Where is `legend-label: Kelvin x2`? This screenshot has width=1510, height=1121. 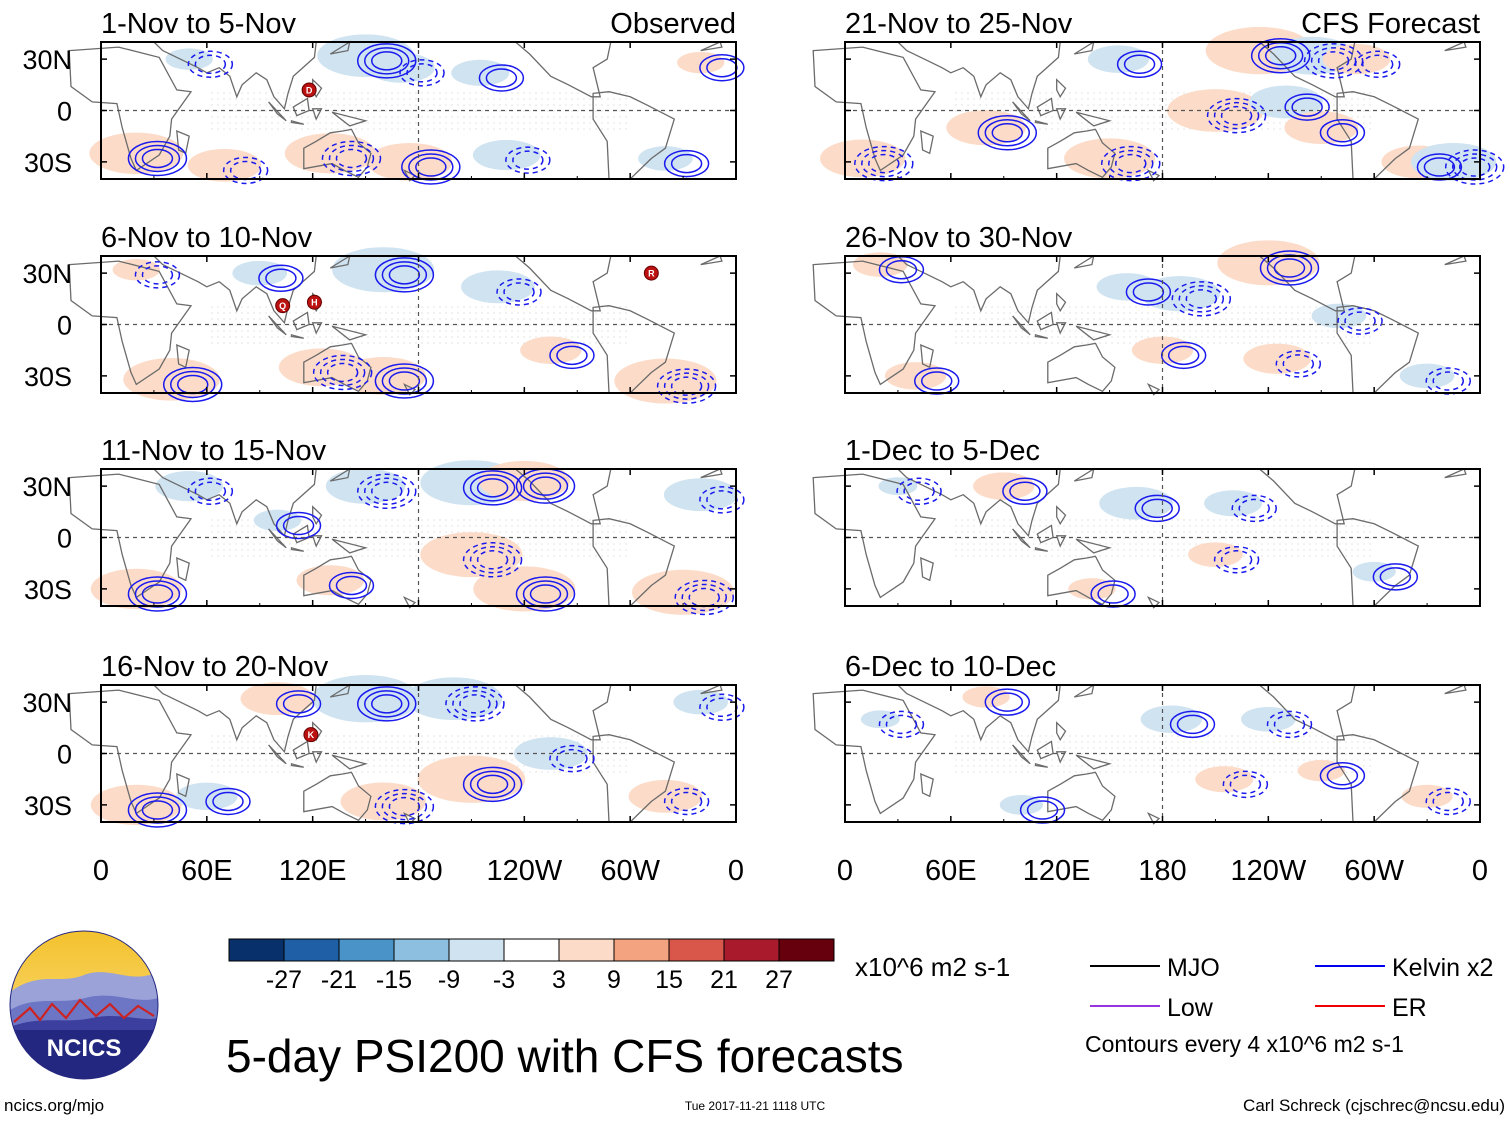
legend-label: Kelvin x2 is located at coordinates (1442, 968).